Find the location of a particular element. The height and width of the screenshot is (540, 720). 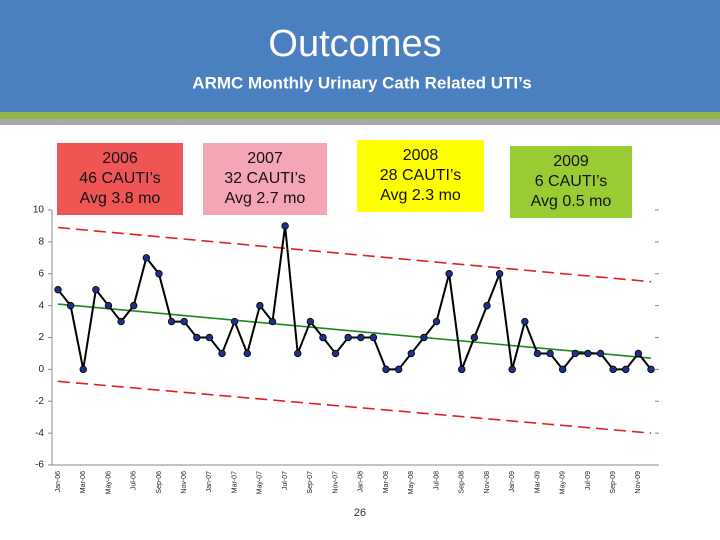

year-box-text: 28 CAUTI’s is located at coordinates (421, 175).